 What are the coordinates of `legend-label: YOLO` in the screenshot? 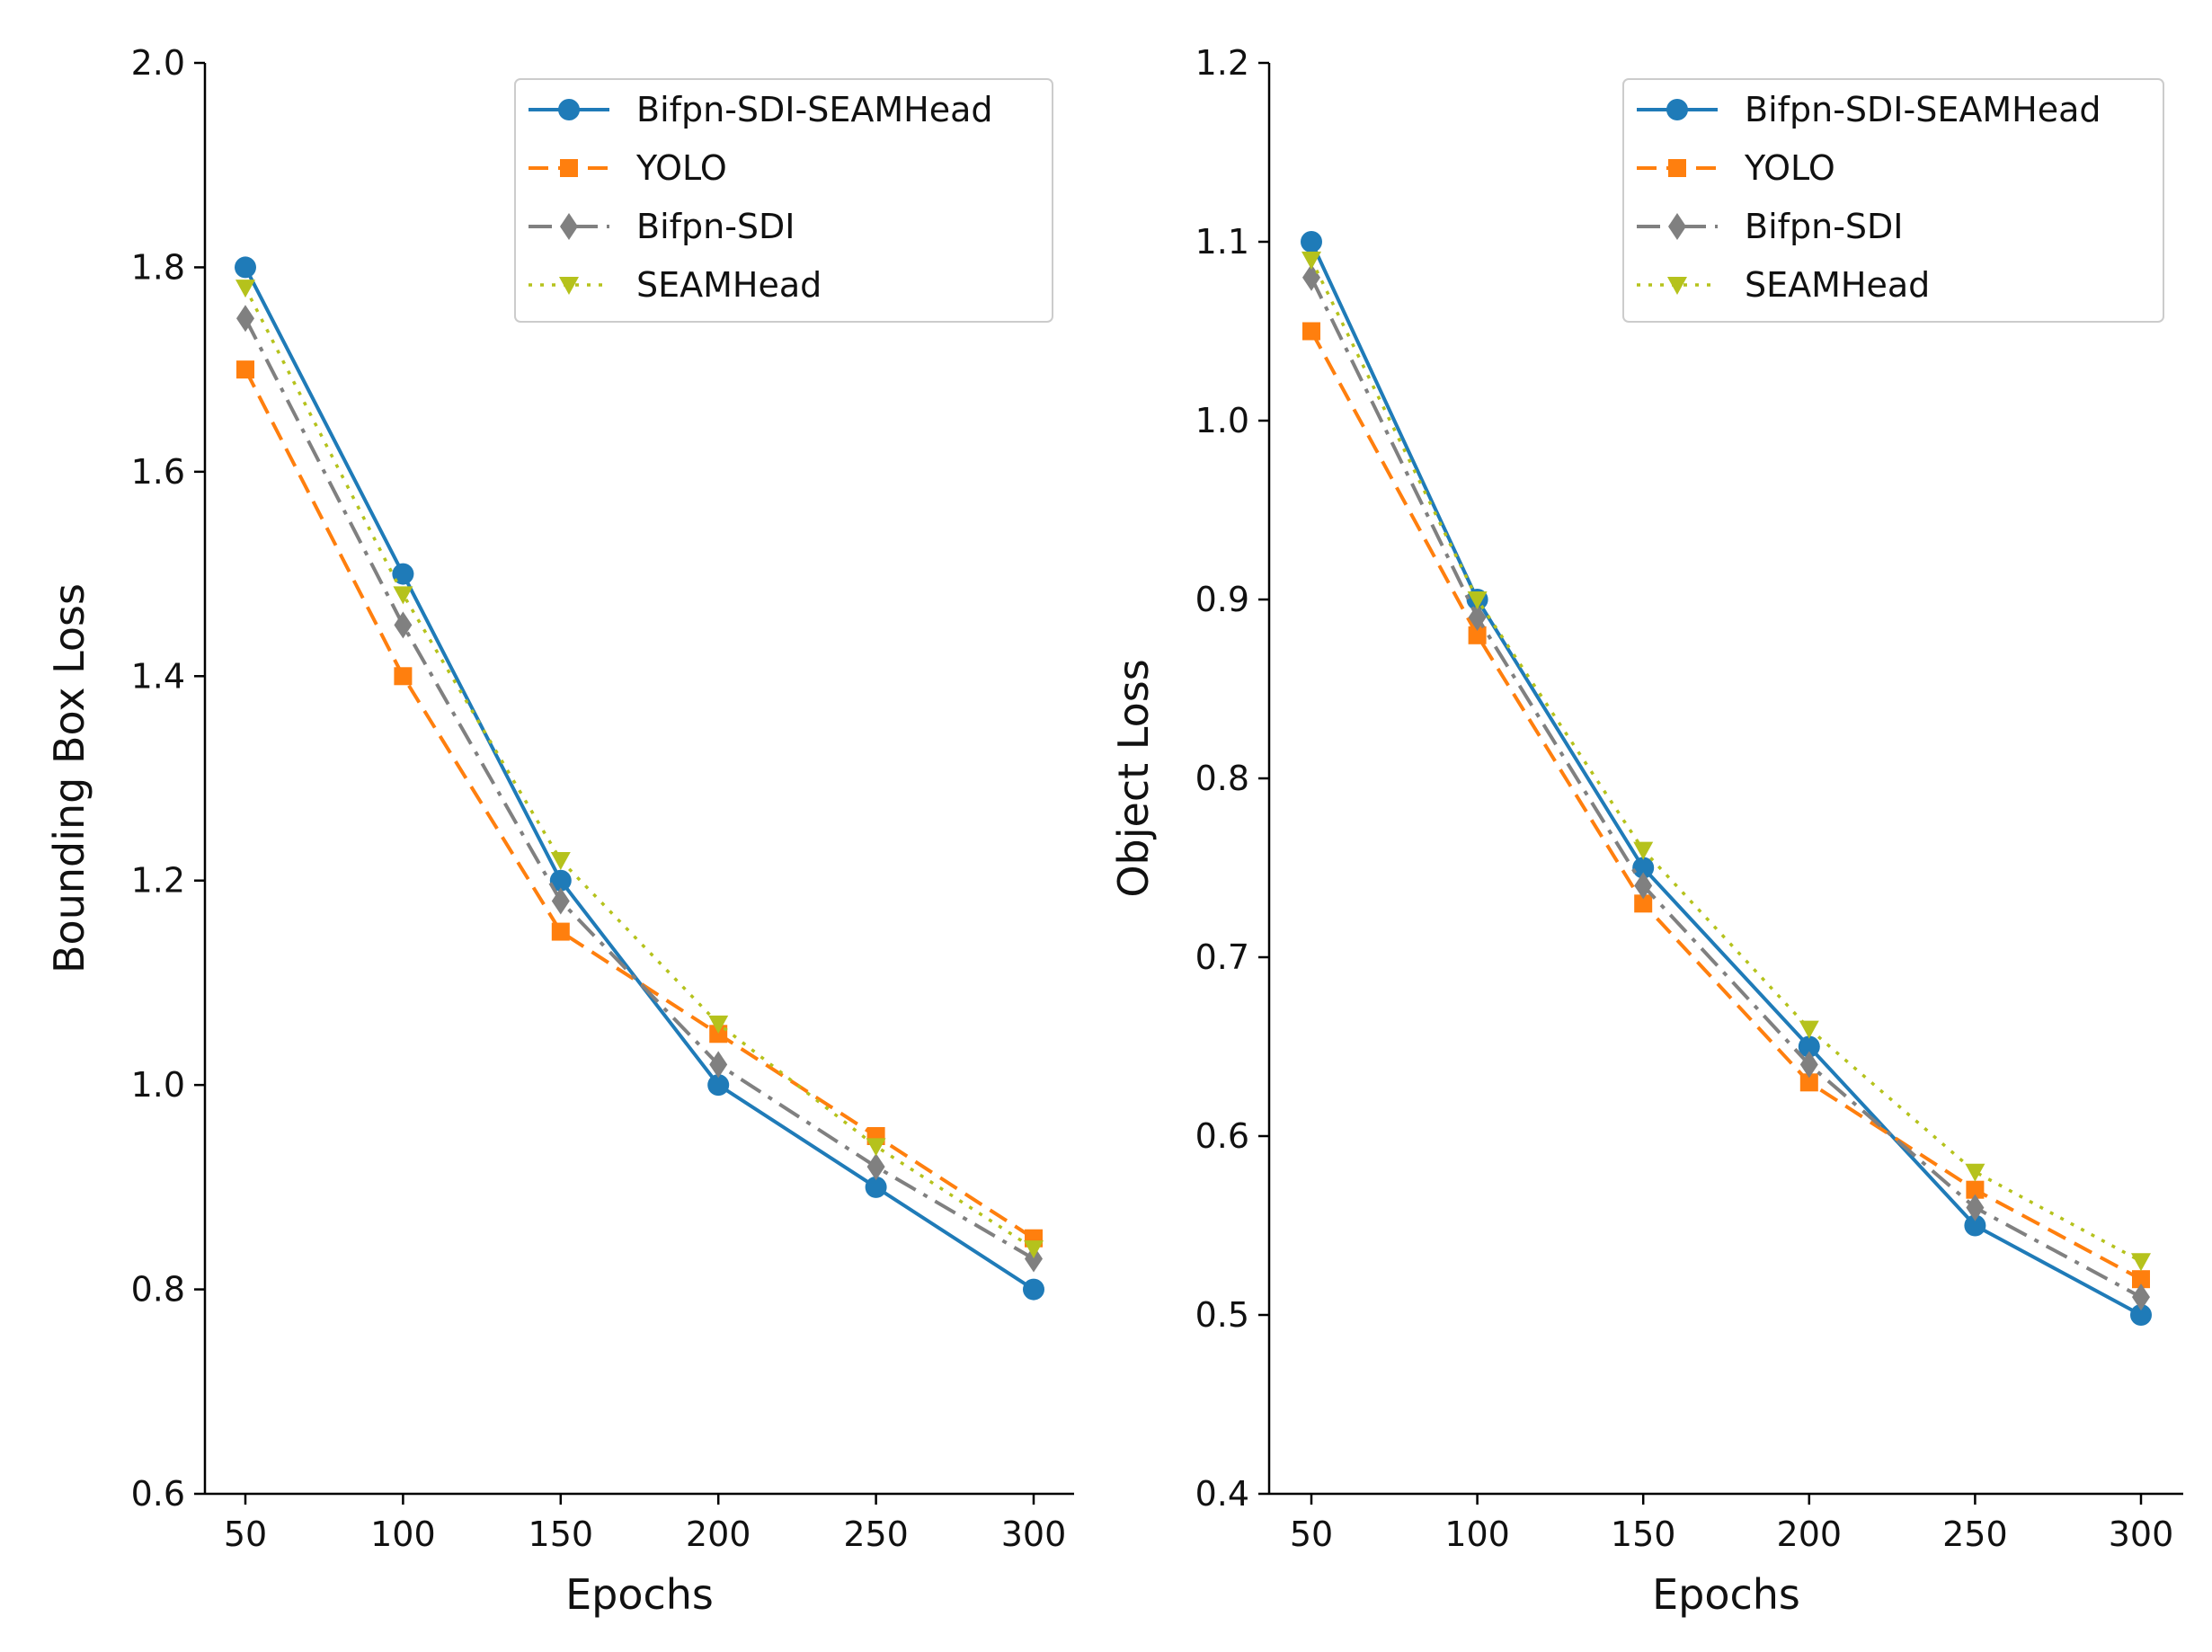 It's located at (1789, 168).